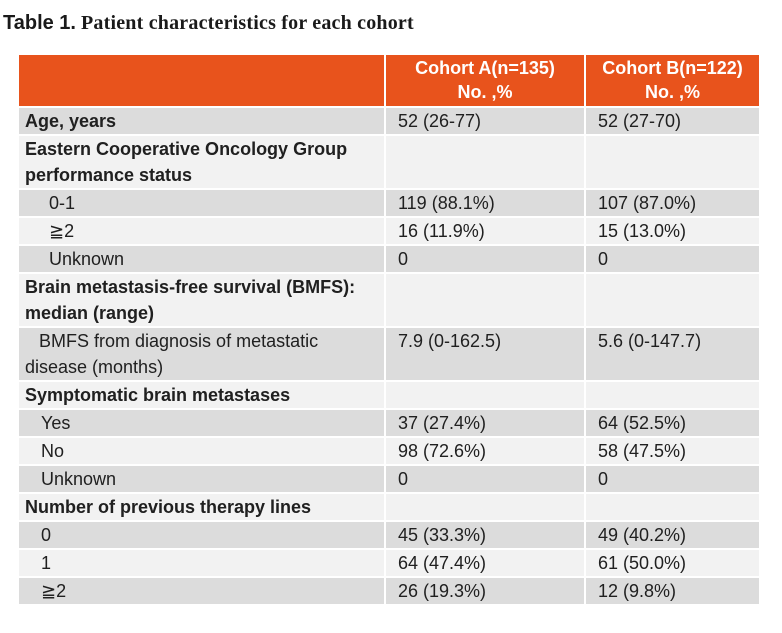  Describe the element at coordinates (485, 203) in the screenshot. I see `cohort-a-value-cell: 119 (88.1%)` at that location.